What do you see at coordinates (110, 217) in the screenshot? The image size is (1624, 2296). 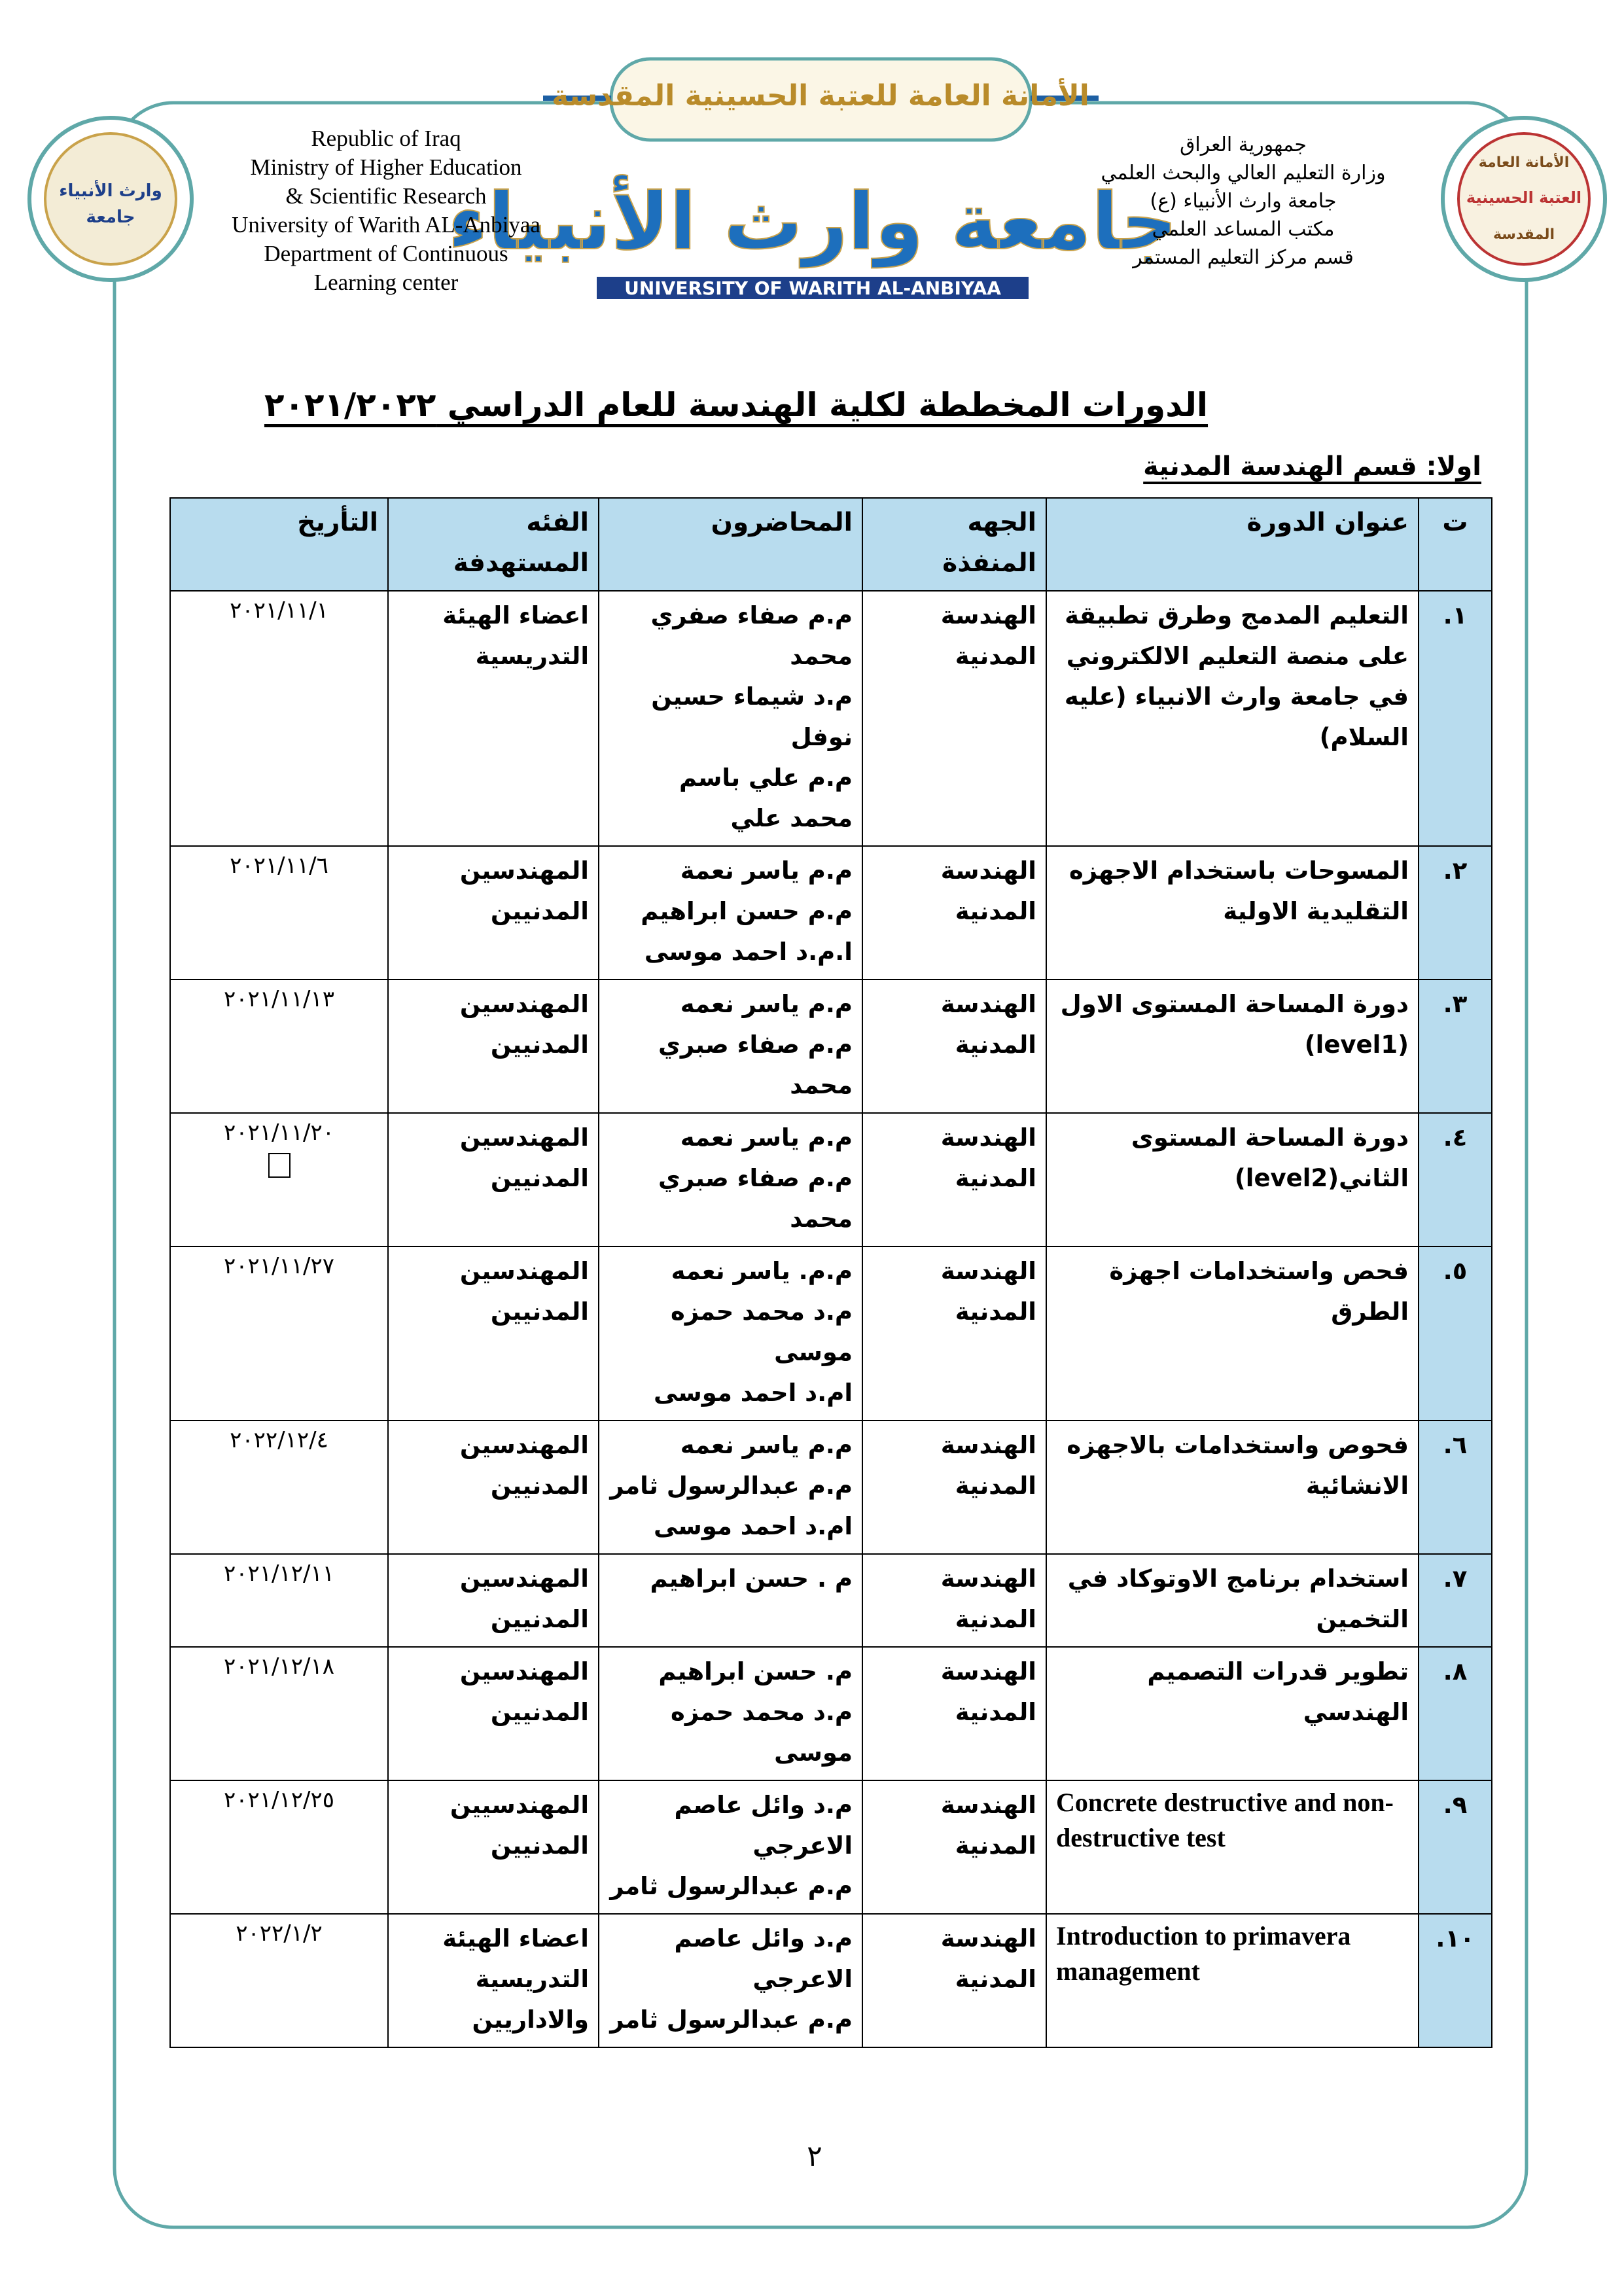 I see `left-logo-text: جامعة` at bounding box center [110, 217].